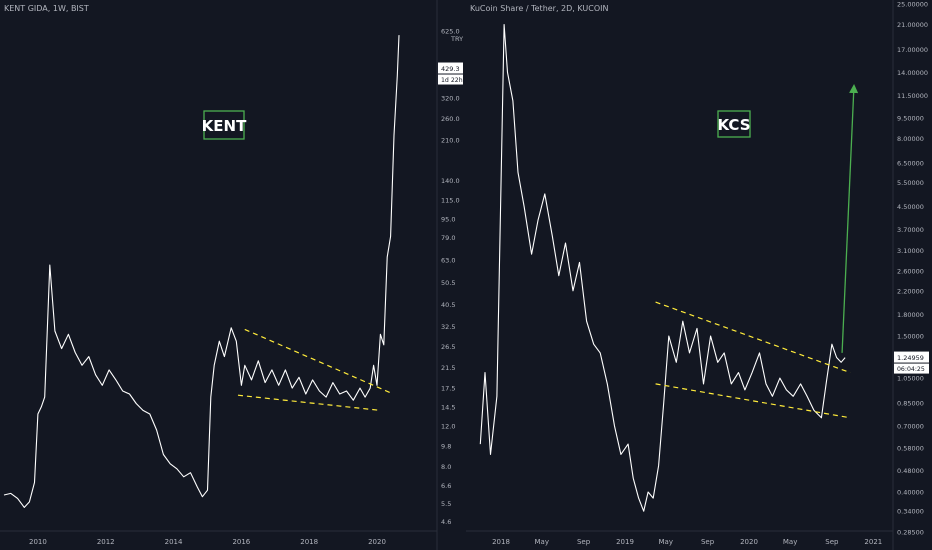  What do you see at coordinates (448, 283) in the screenshot?
I see `y-tick-label: 50.5` at bounding box center [448, 283].